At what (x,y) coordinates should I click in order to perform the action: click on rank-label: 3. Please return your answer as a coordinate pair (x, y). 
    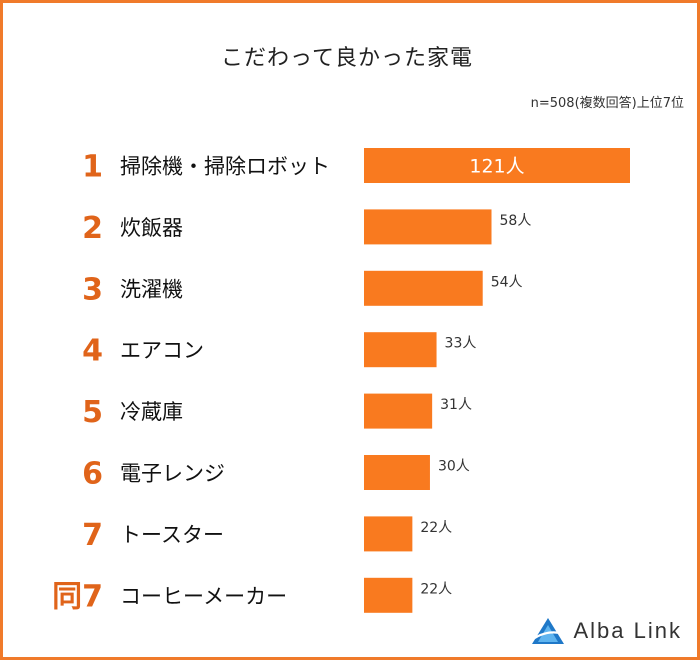
    Looking at the image, I should click on (92, 289).